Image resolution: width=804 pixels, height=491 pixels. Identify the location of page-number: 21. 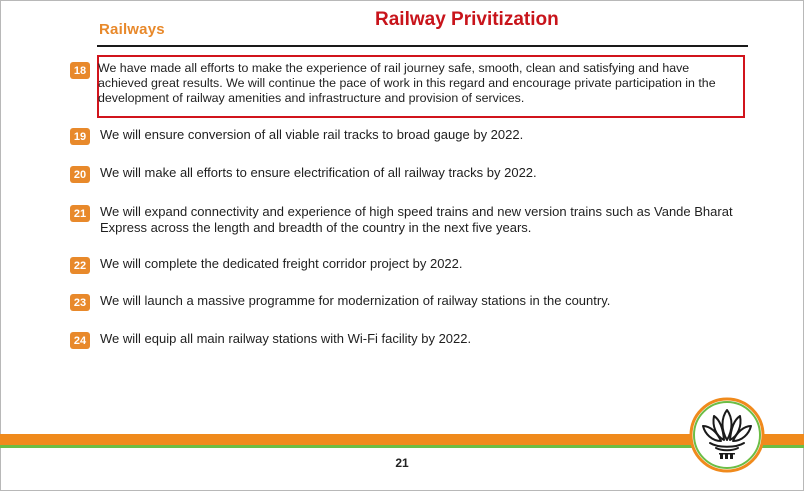
(402, 463).